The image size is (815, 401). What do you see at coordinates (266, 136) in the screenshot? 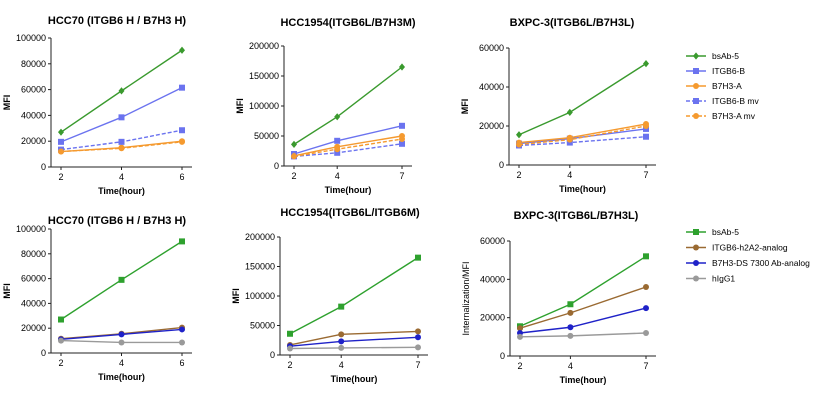
I see `y-tick-label: 50000` at bounding box center [266, 136].